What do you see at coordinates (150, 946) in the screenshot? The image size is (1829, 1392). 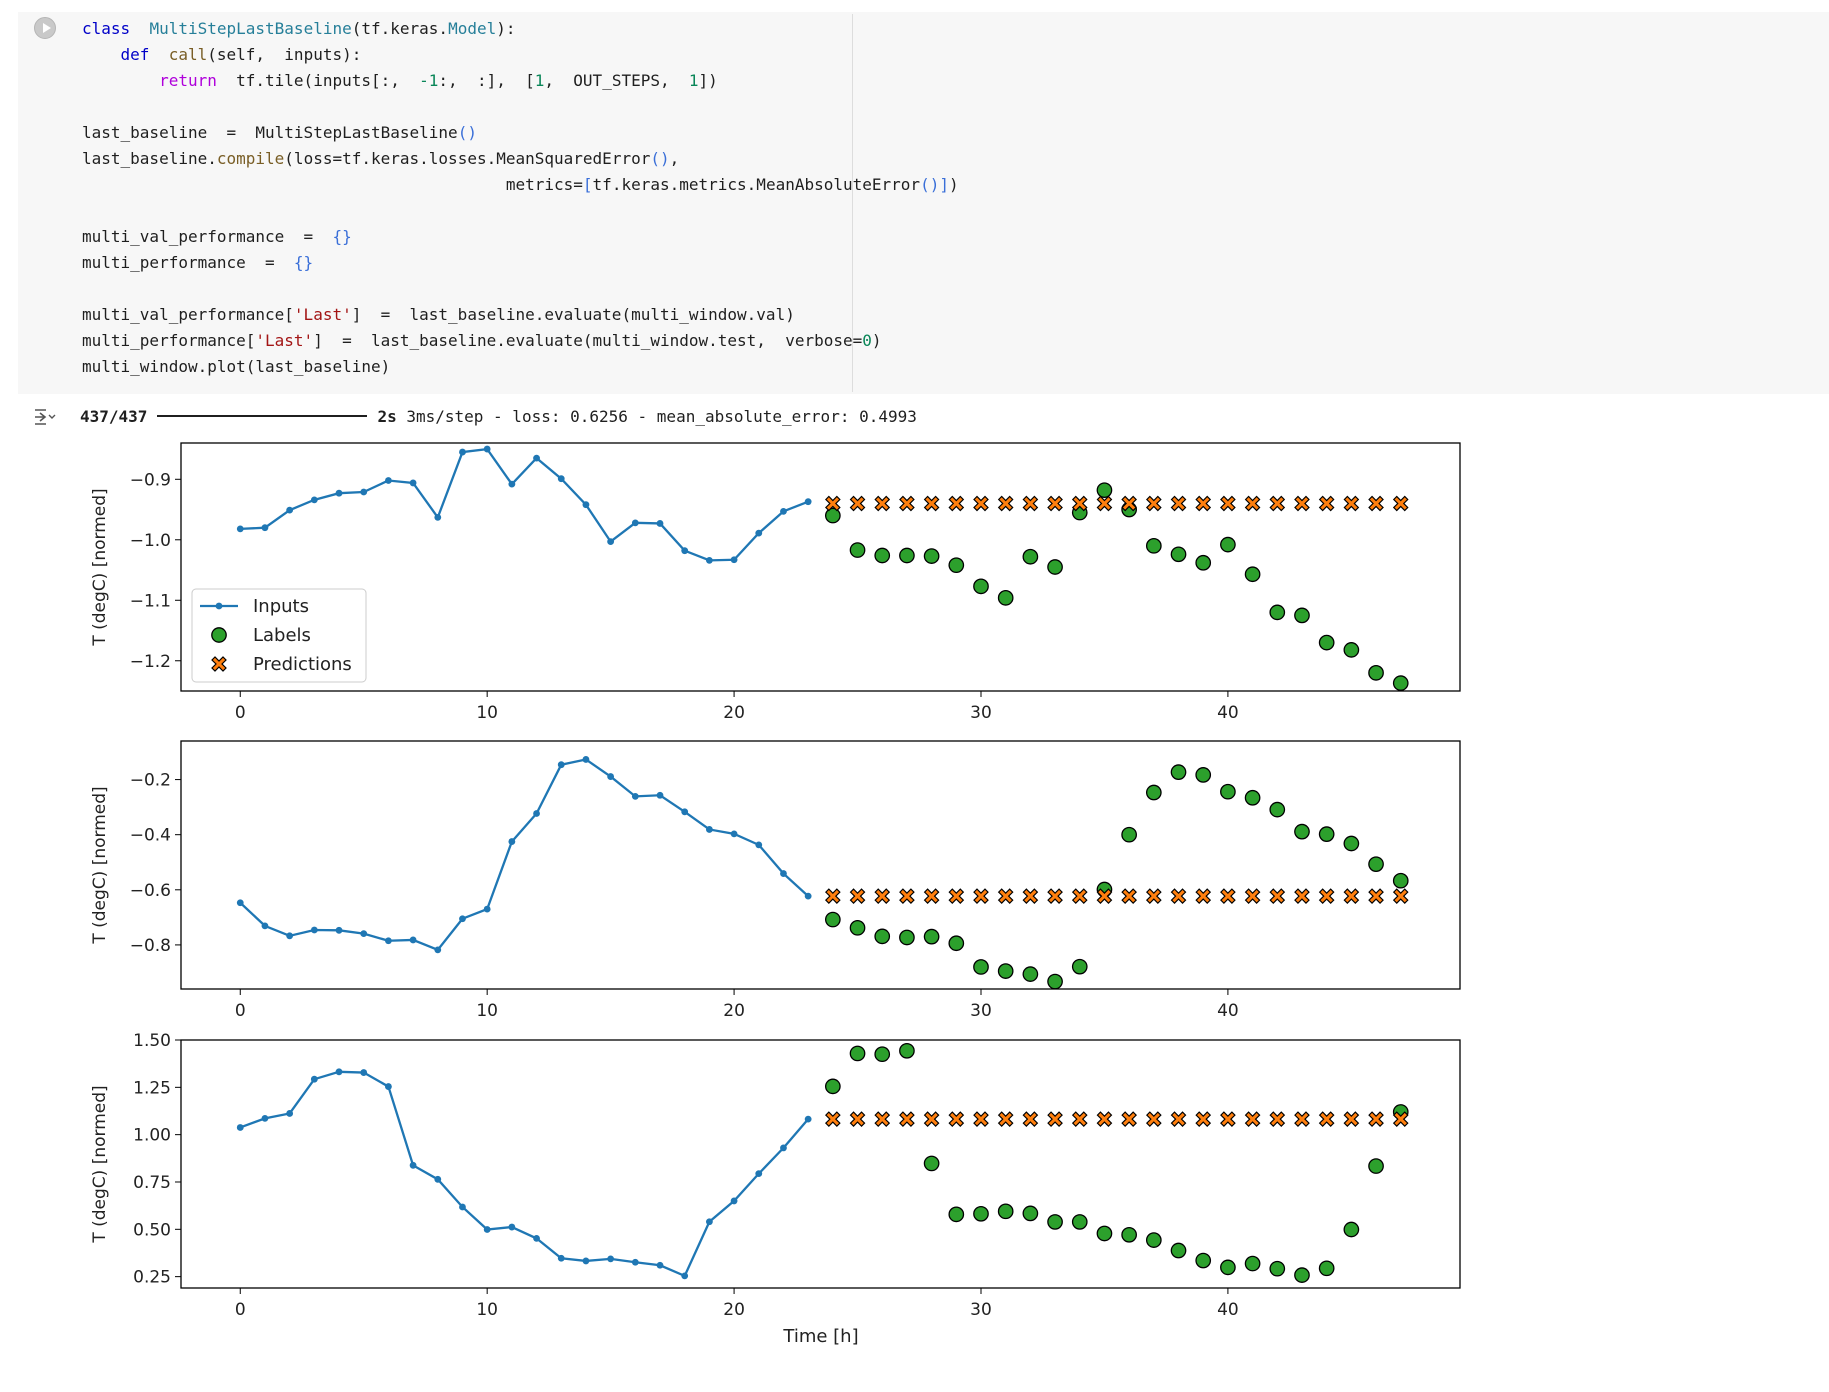 I see `y-tick-label: −0.8` at bounding box center [150, 946].